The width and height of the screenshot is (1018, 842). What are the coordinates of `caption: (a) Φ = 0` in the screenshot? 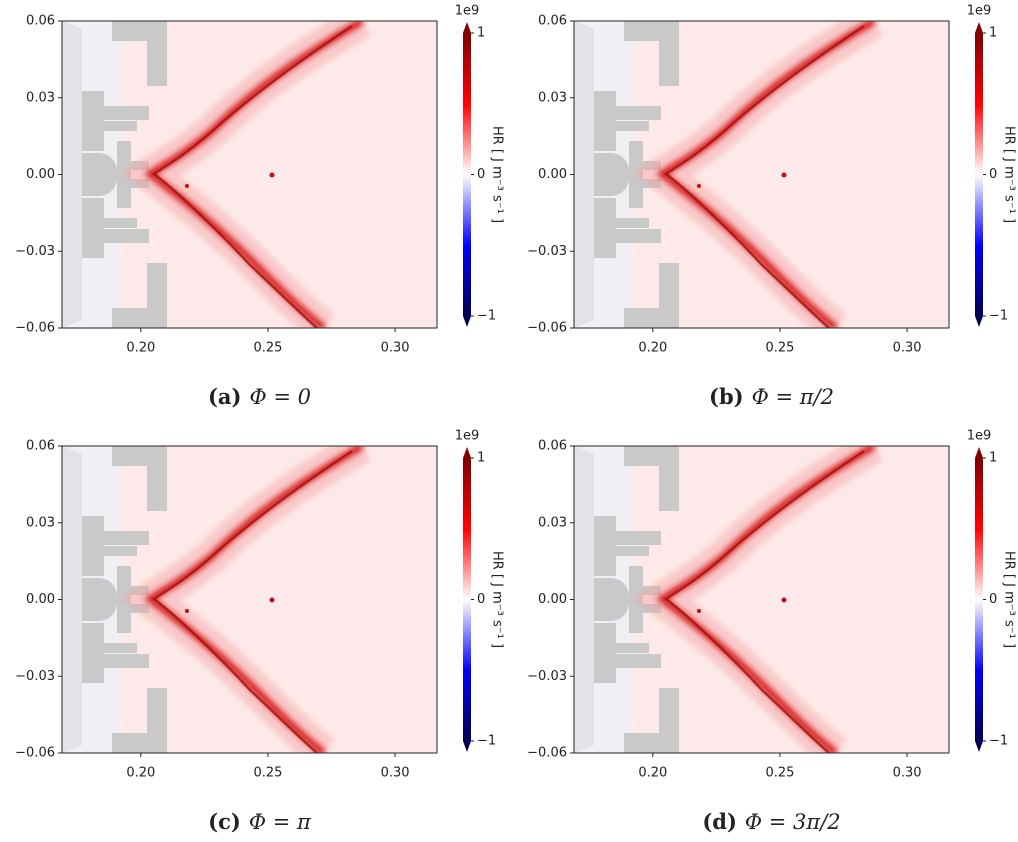 It's located at (259, 396).